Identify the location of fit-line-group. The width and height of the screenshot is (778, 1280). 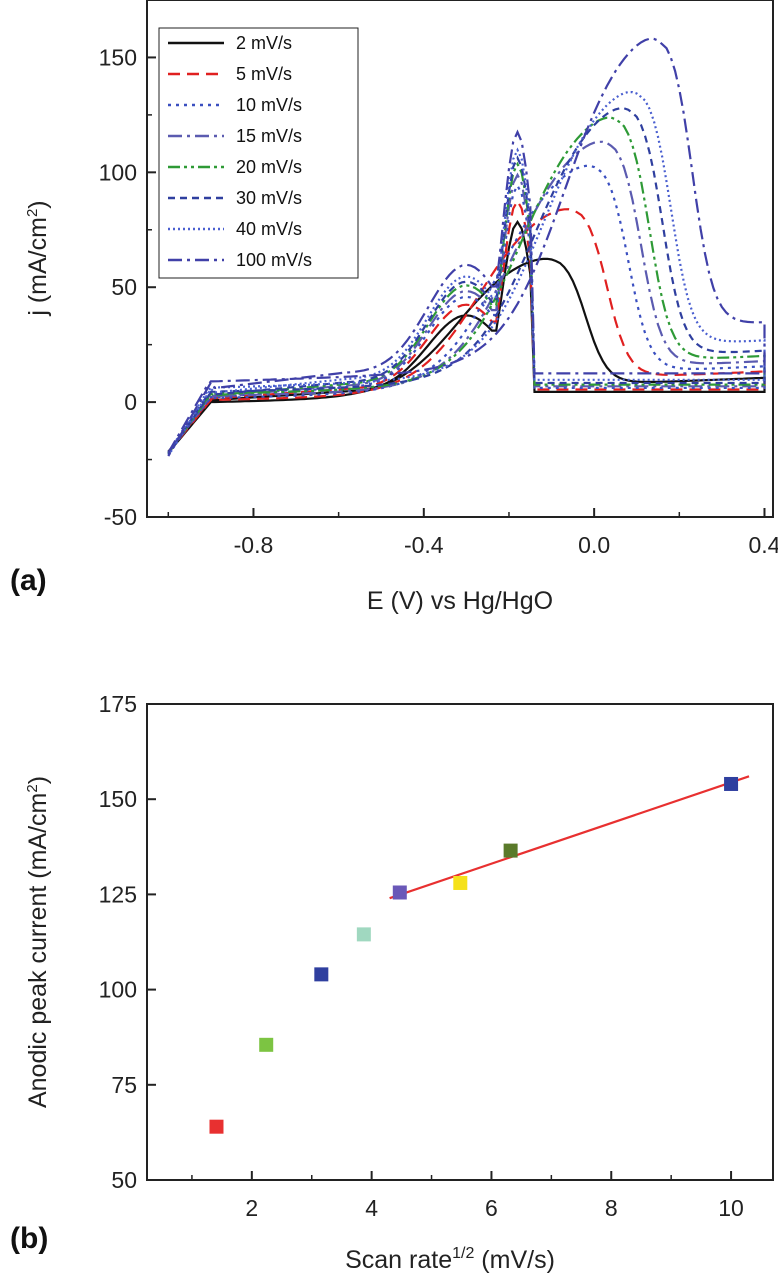
(569, 837).